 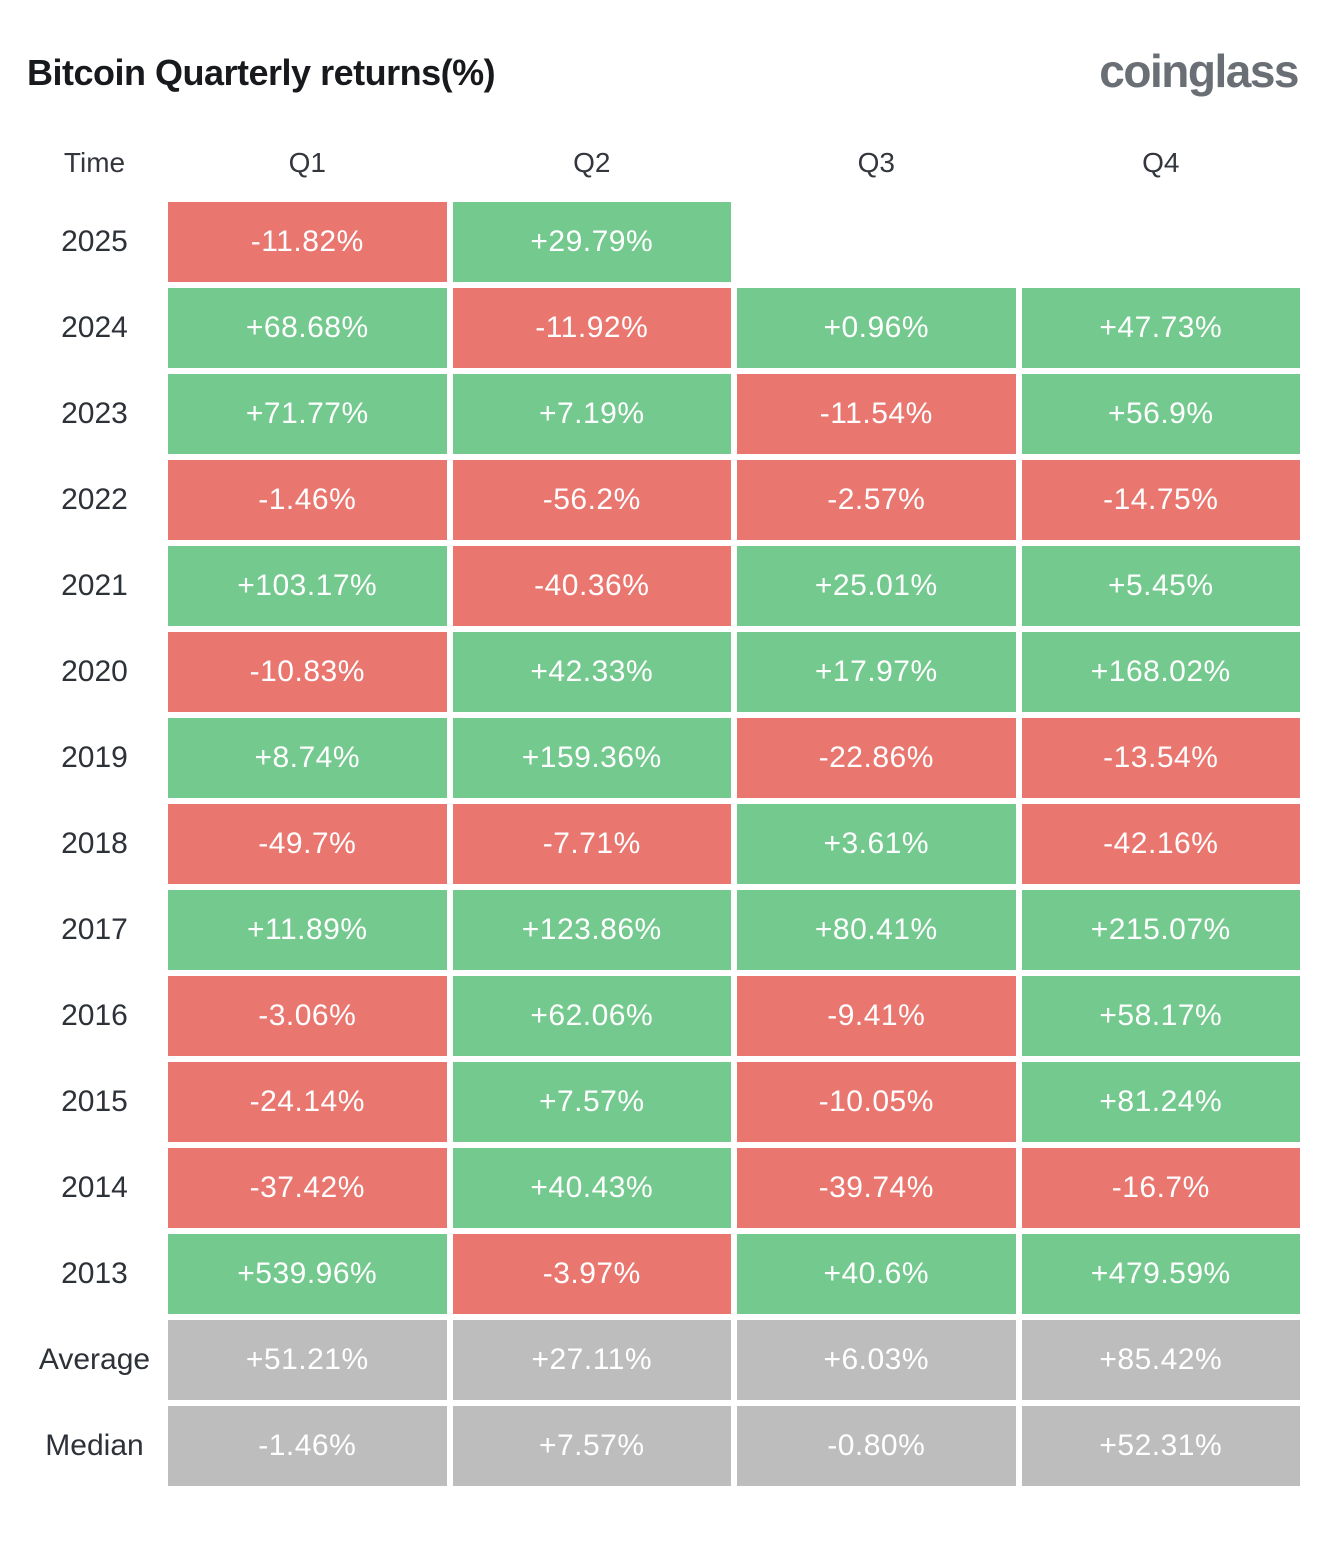 What do you see at coordinates (94, 1273) in the screenshot?
I see `row-label: 2013` at bounding box center [94, 1273].